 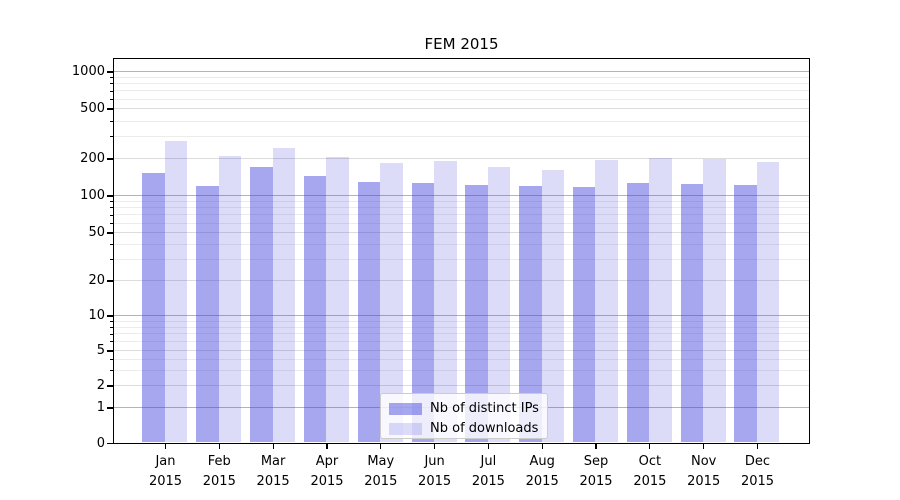 I want to click on bar-downloads-sep, so click(x=606, y=300).